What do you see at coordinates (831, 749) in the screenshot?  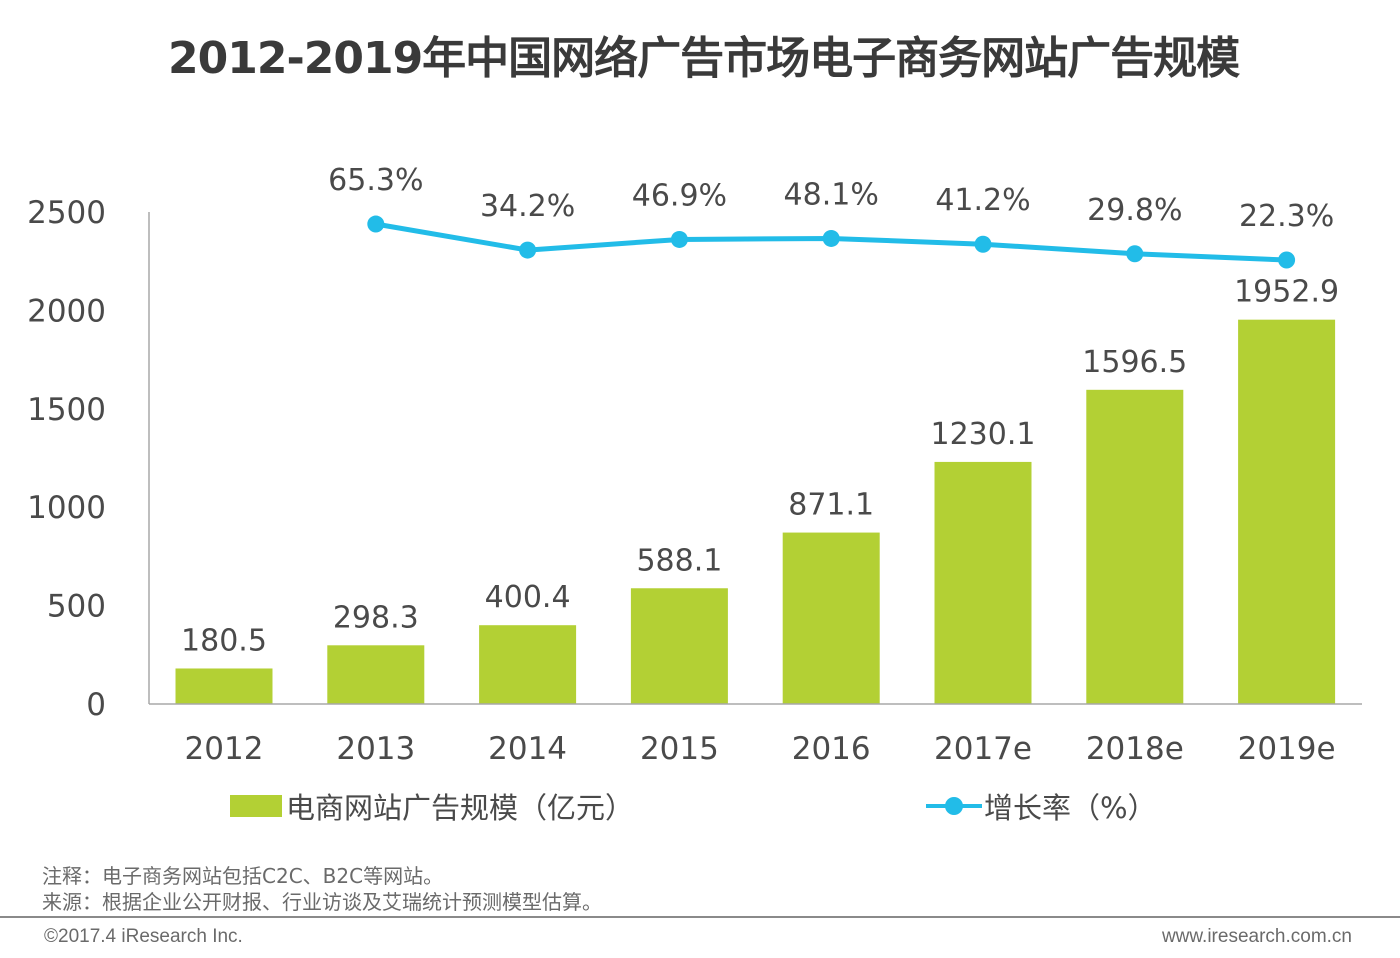 I see `x-tick-label: 2016` at bounding box center [831, 749].